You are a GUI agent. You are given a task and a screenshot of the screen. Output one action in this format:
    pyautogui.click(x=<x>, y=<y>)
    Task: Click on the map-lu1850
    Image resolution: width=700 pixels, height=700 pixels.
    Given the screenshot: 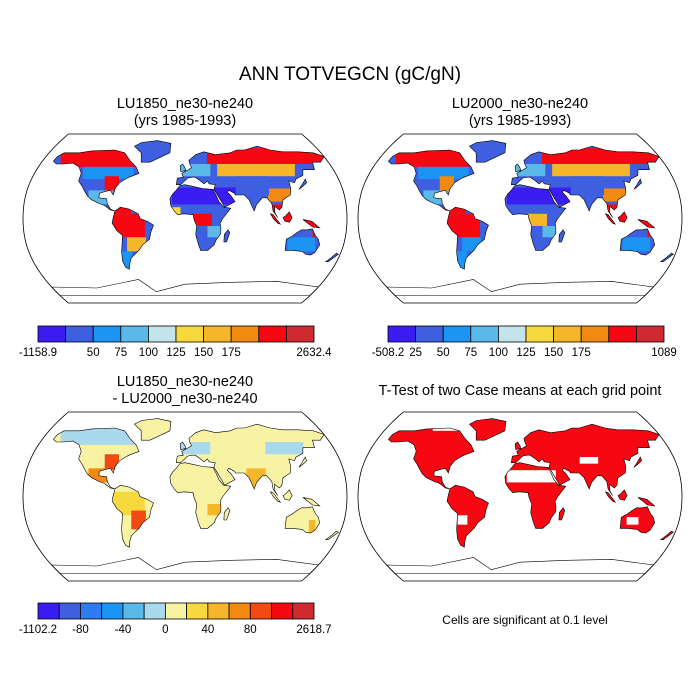 What is the action you would take?
    pyautogui.click(x=185, y=218)
    